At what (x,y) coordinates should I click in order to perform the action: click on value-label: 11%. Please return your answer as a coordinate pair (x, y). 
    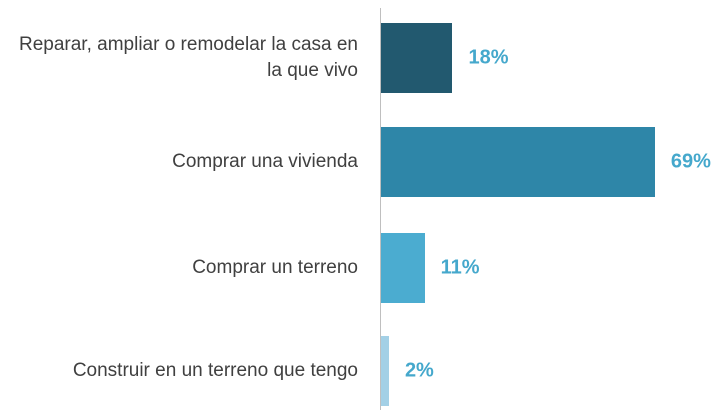
    Looking at the image, I should click on (460, 267).